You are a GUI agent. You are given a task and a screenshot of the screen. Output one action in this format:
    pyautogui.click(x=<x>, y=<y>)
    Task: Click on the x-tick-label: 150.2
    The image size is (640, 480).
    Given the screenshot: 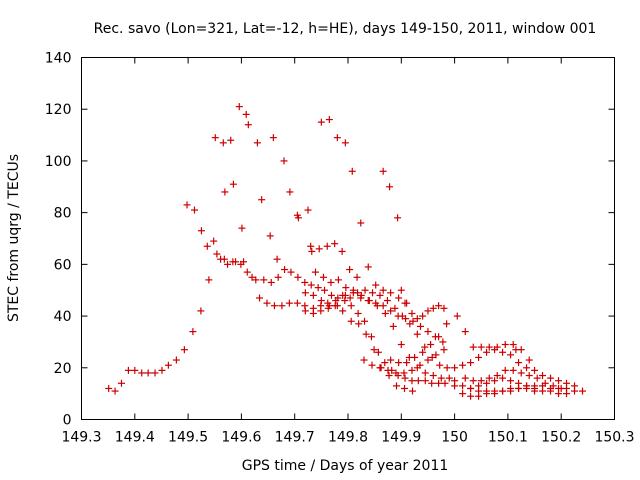 What is the action you would take?
    pyautogui.click(x=561, y=438)
    